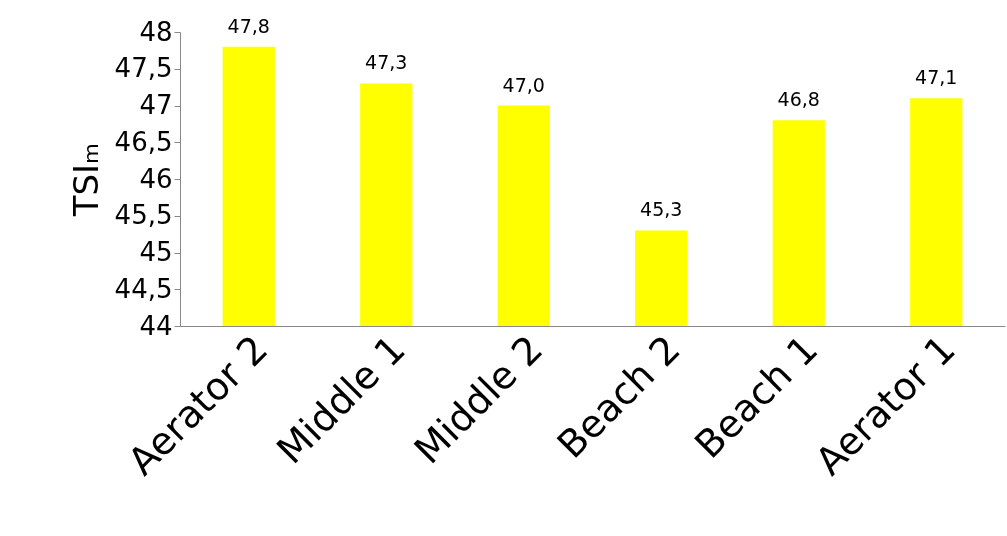  I want to click on y-tick-label: 44, so click(156, 325).